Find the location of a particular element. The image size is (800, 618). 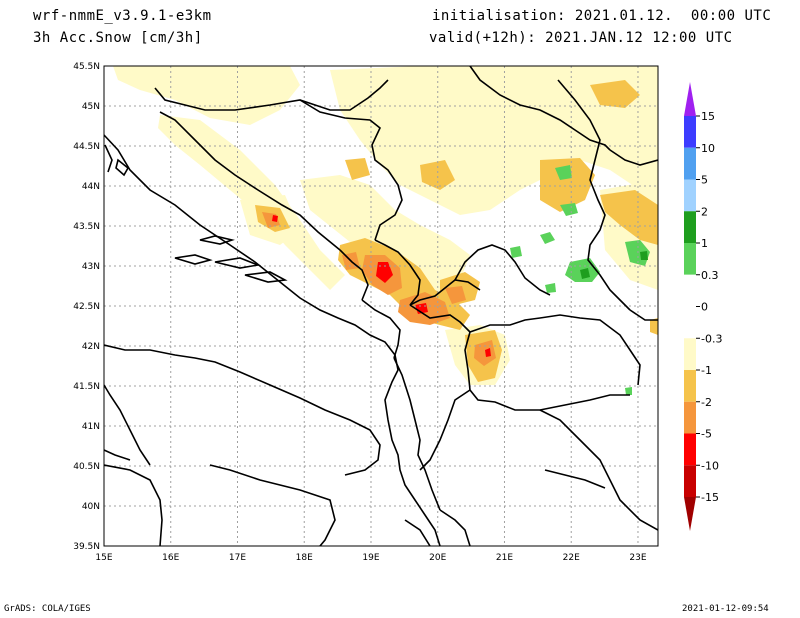

legend-label: 5 is located at coordinates (704, 180).